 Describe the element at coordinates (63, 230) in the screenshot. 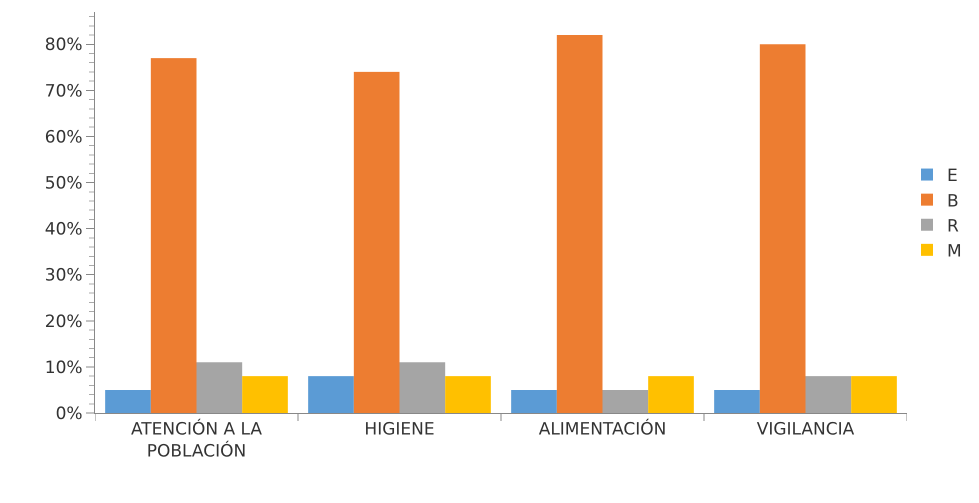

I see `y-tick-label: 40%` at that location.